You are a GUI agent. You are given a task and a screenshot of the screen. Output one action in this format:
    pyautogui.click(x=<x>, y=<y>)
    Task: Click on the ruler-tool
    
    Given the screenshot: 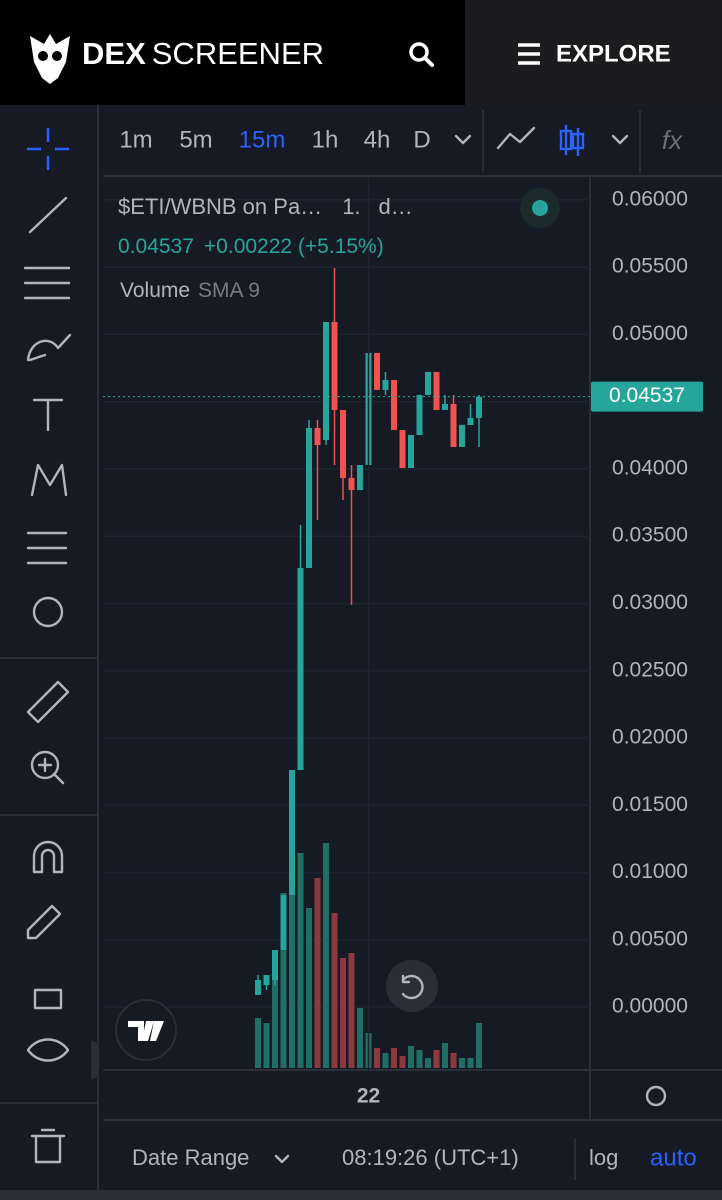 What is the action you would take?
    pyautogui.click(x=48, y=702)
    